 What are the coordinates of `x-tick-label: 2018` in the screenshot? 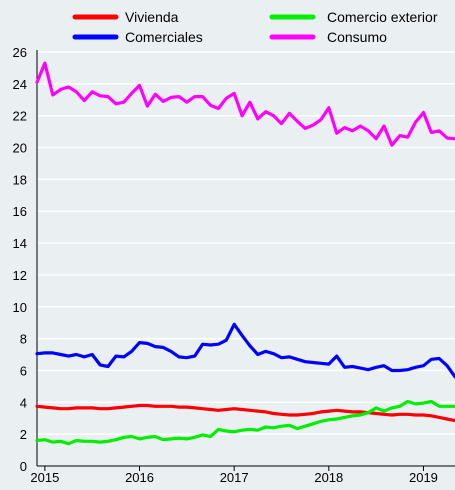 It's located at (328, 477).